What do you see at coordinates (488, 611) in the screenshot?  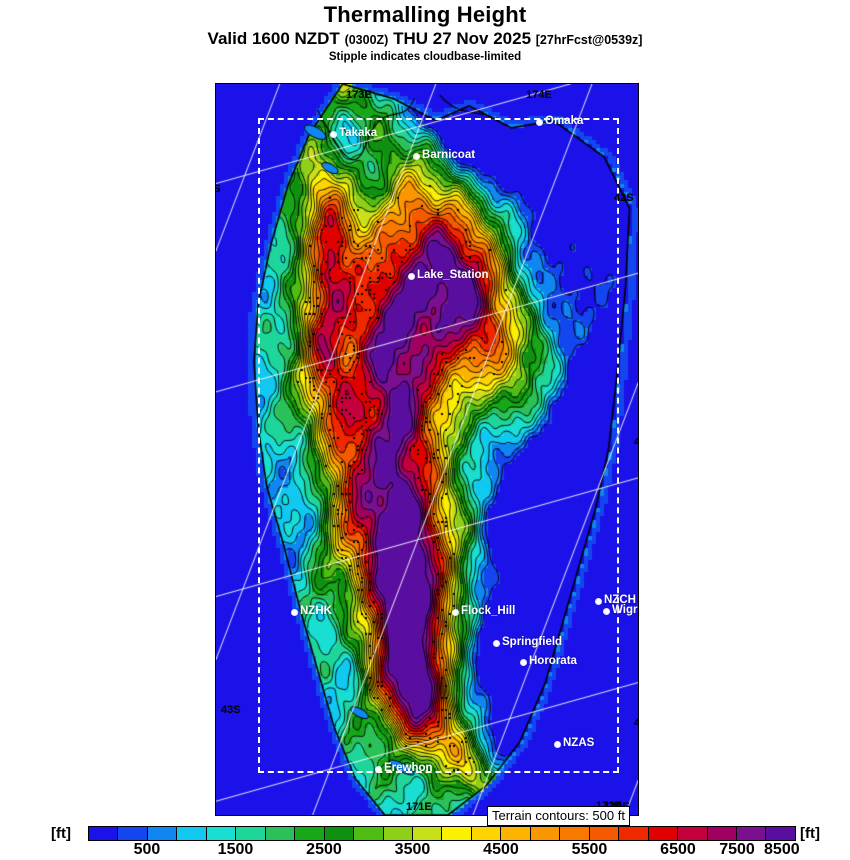 I see `station-label: Flock_Hill` at bounding box center [488, 611].